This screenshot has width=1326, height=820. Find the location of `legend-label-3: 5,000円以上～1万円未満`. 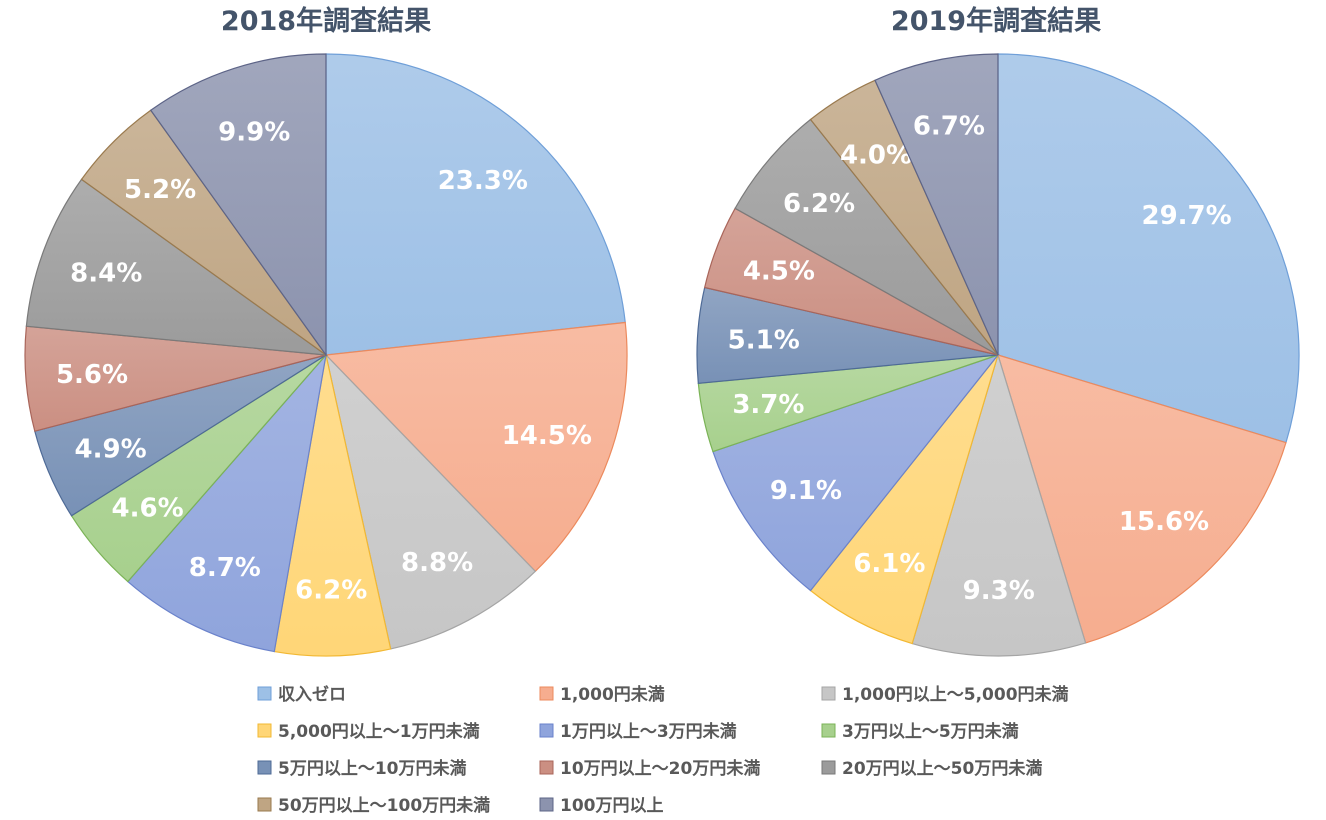

legend-label-3: 5,000円以上～1万円未満 is located at coordinates (379, 731).